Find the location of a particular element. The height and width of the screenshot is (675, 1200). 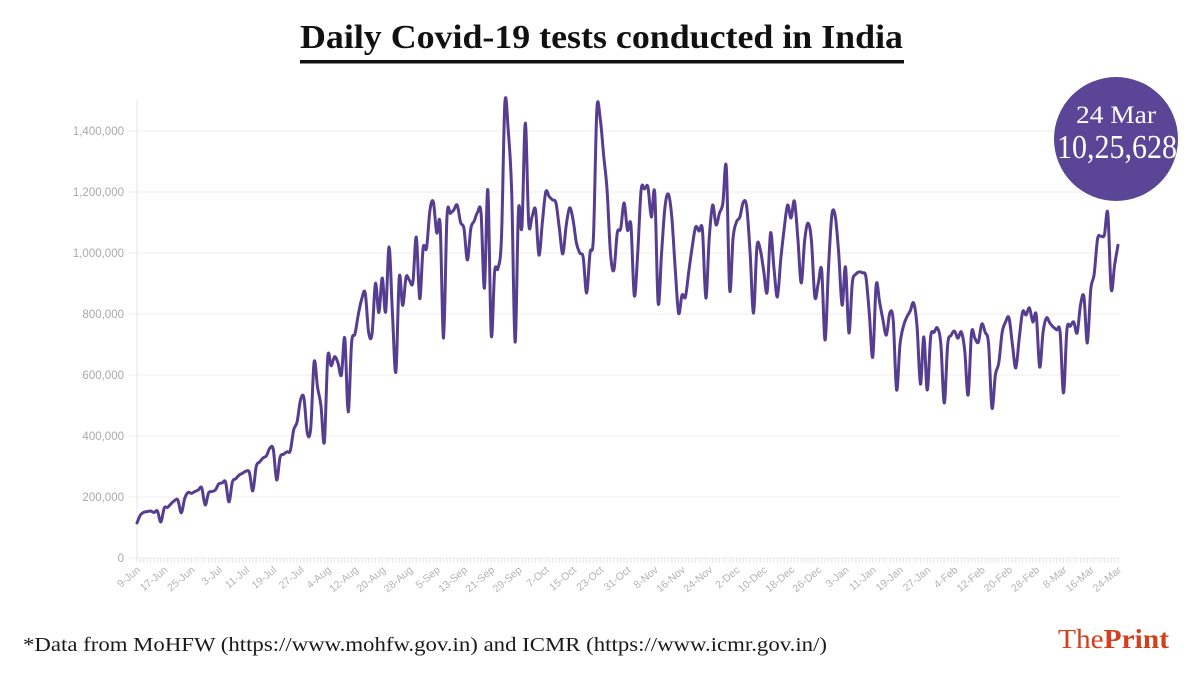

y-tick-label: 0 is located at coordinates (121, 559).